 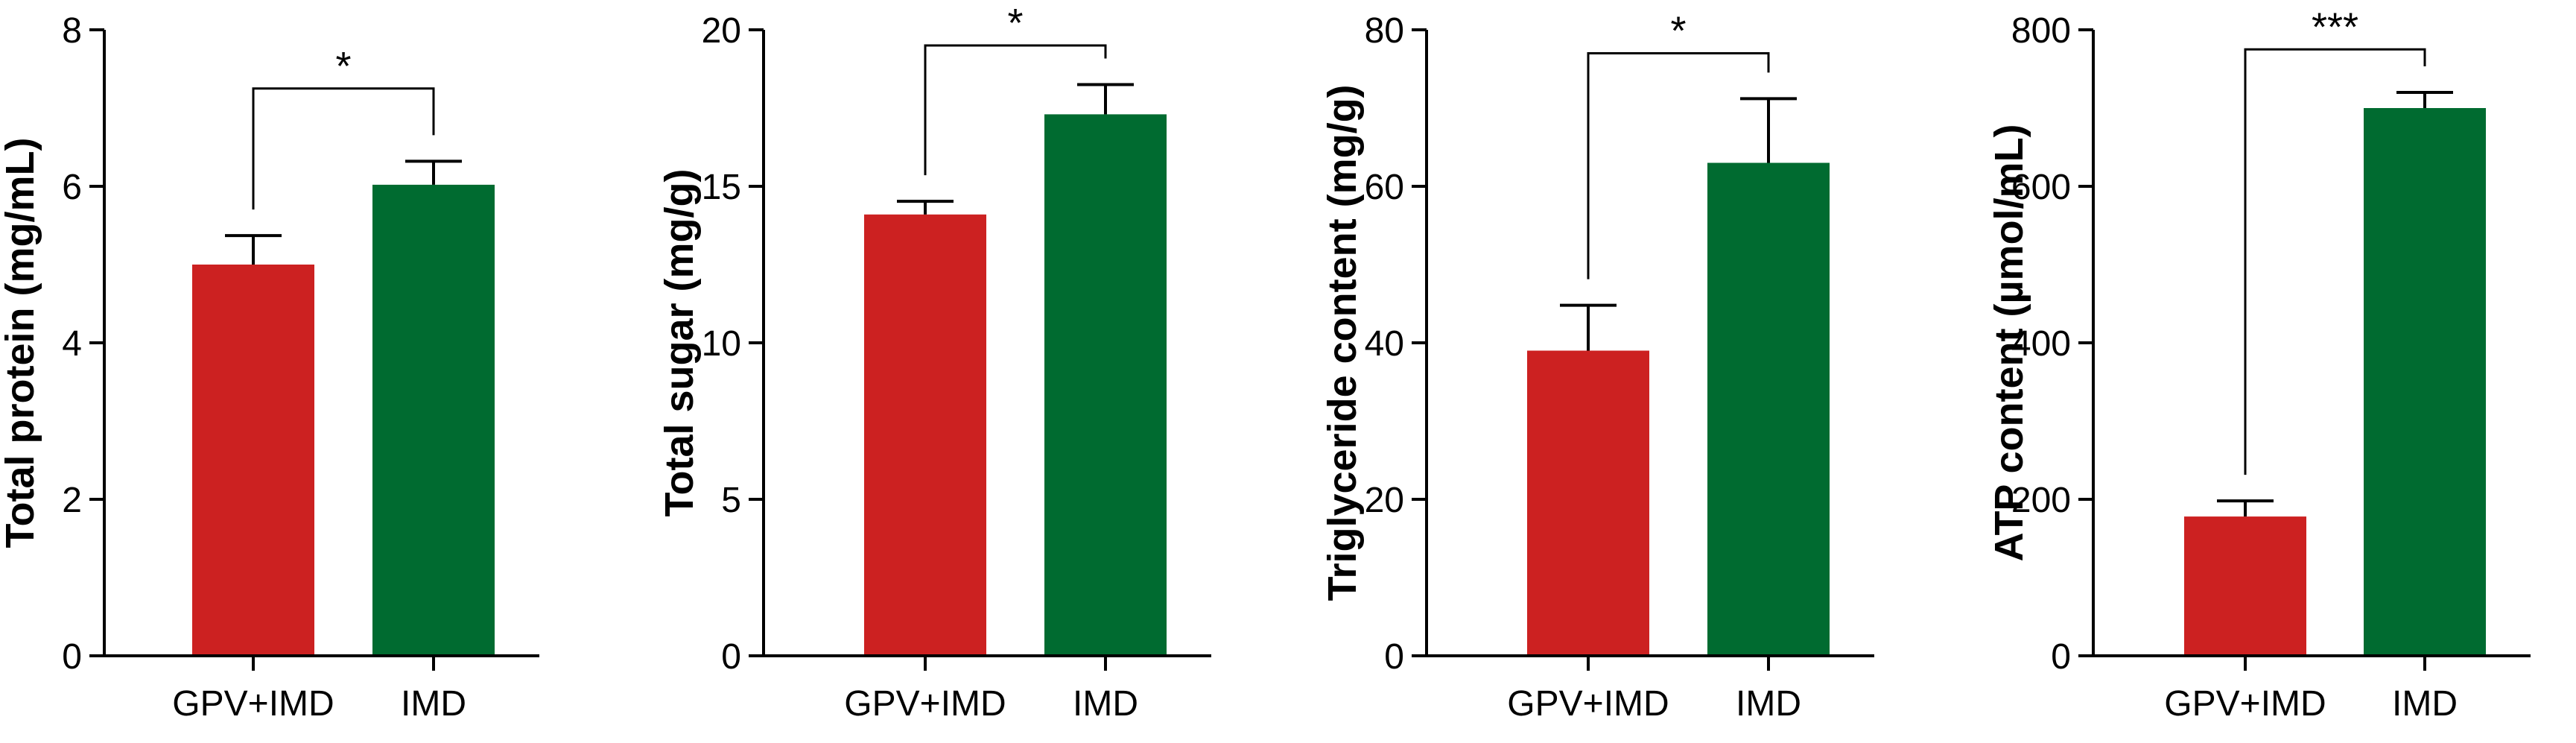 I want to click on y-tick-label: 6, so click(x=72, y=187).